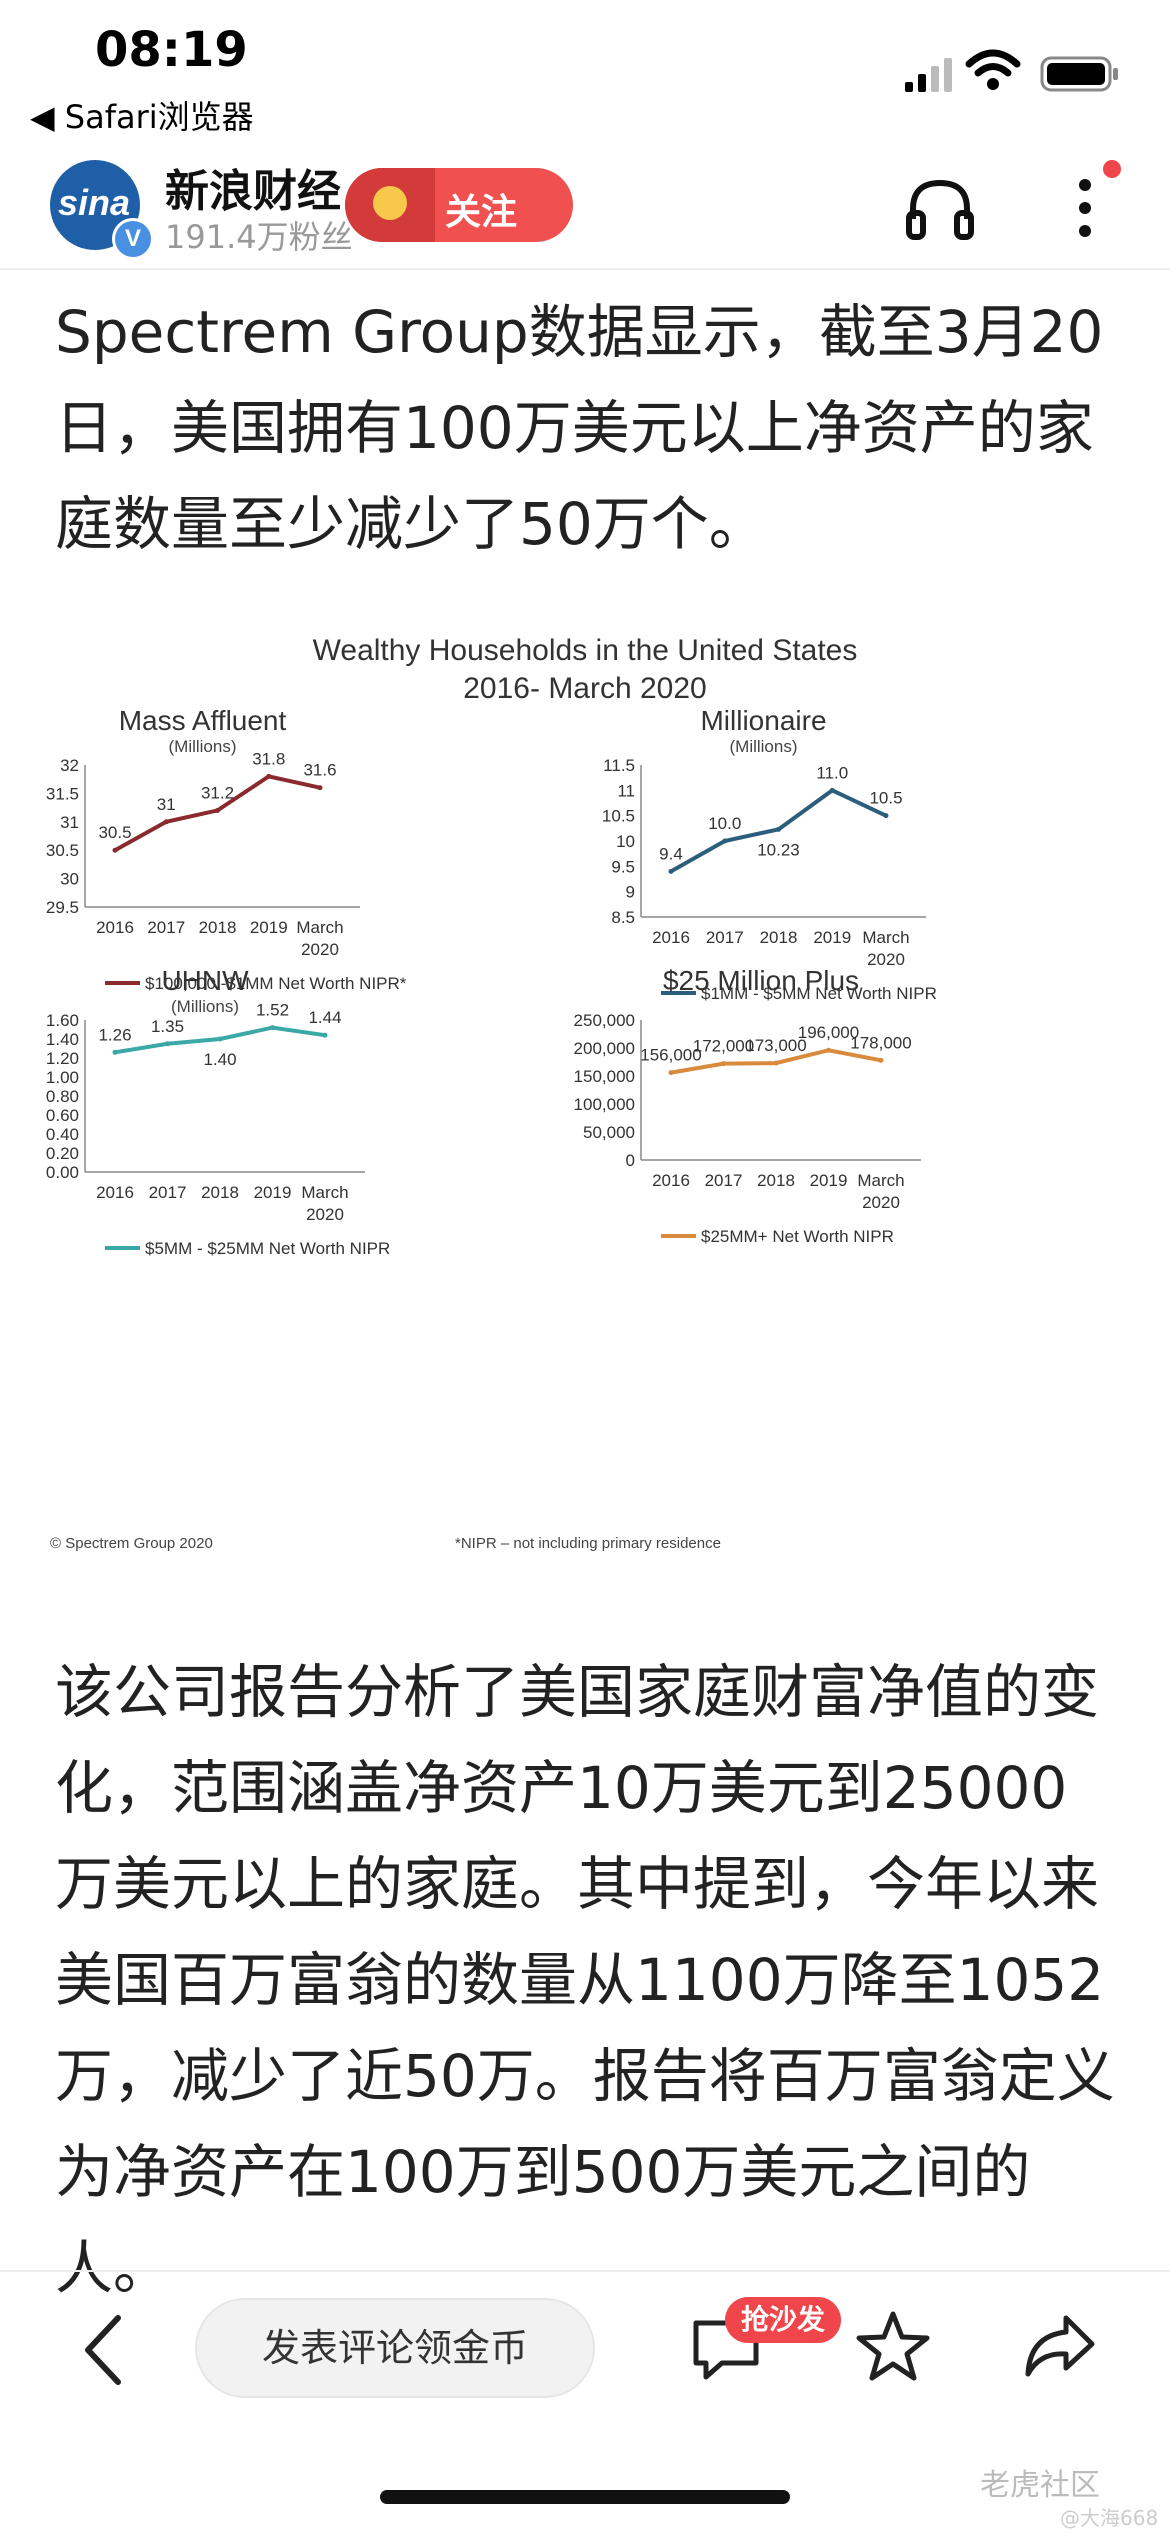 Image resolution: width=1170 pixels, height=2532 pixels. What do you see at coordinates (618, 816) in the screenshot?
I see `y-tick-label: 10.5` at bounding box center [618, 816].